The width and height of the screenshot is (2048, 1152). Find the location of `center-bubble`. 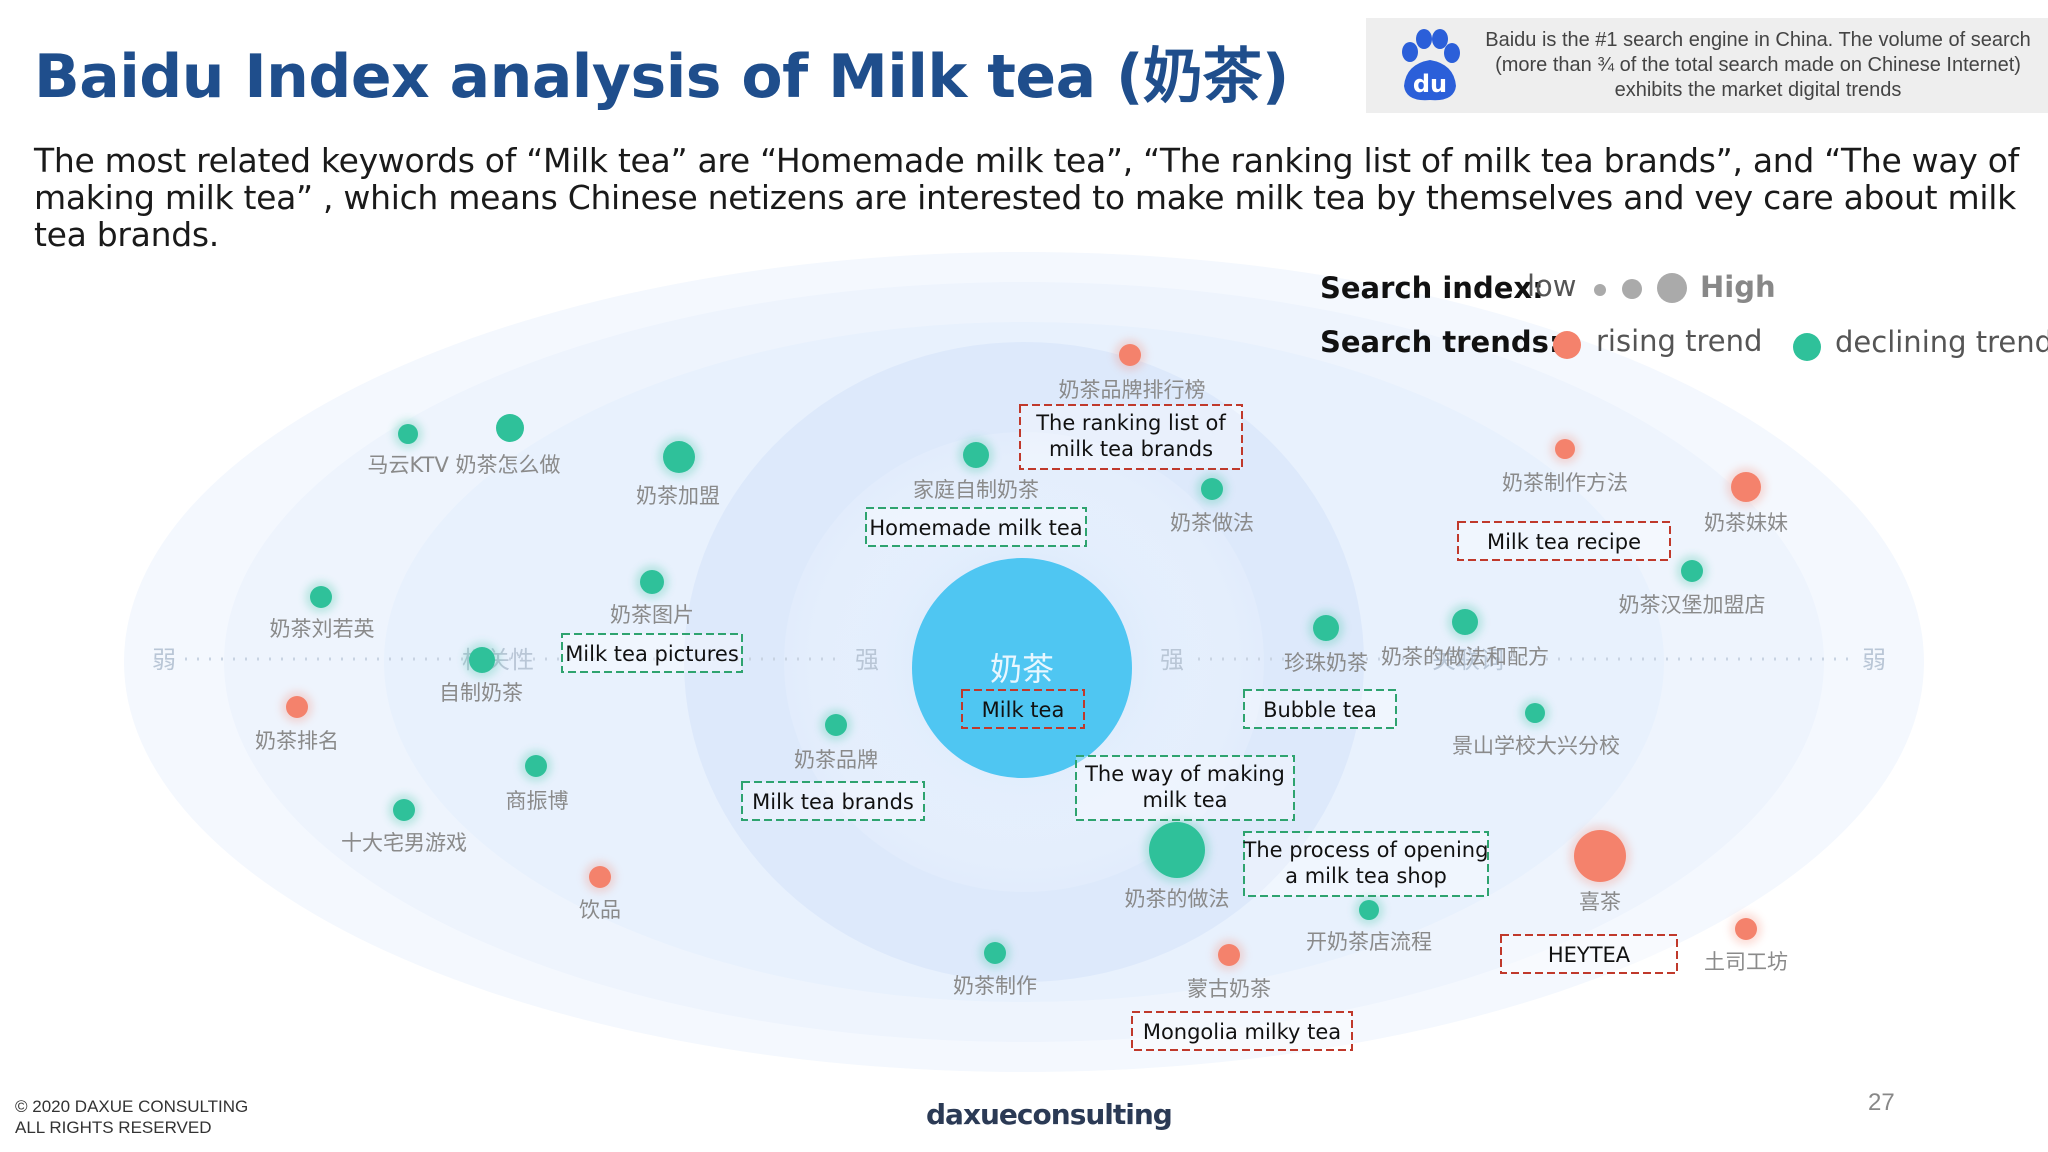

center-bubble is located at coordinates (1022, 668).